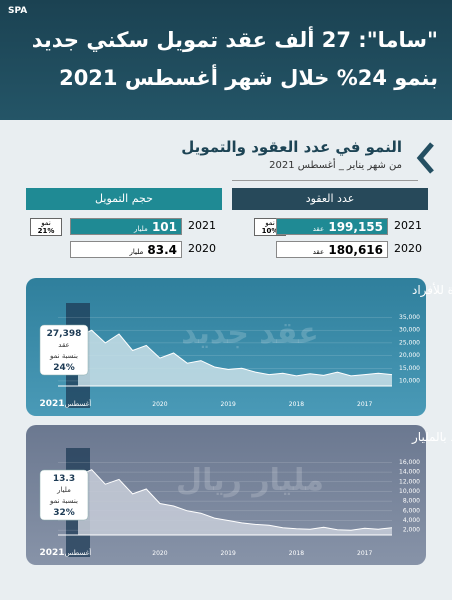  What do you see at coordinates (409, 330) in the screenshot?
I see `y-tick-label: 30,000` at bounding box center [409, 330].